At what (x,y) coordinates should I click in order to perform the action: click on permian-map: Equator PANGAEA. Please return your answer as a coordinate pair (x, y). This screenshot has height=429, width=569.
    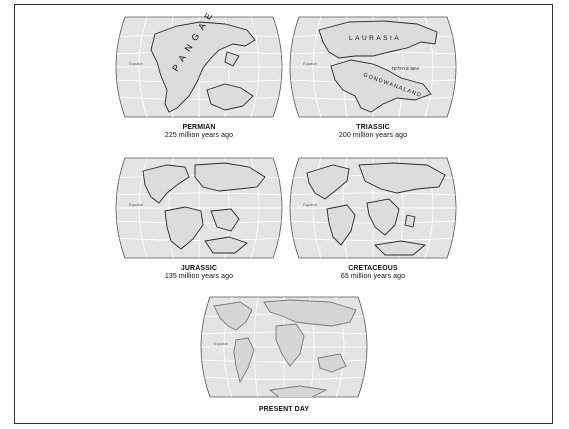
    Looking at the image, I should click on (199, 65).